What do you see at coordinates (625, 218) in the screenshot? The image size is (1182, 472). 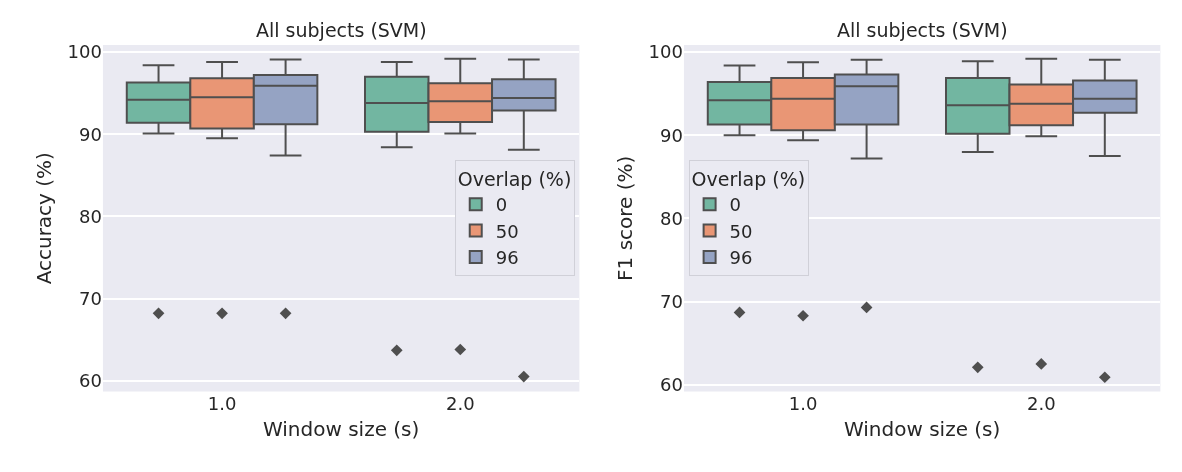 I see `y-axis-title: F1 score (%)` at bounding box center [625, 218].